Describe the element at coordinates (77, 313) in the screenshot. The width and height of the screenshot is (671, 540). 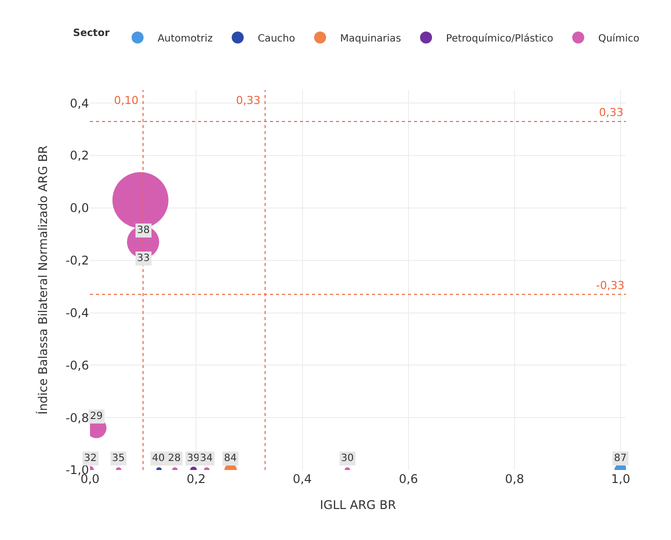
I see `y-tick-label: -0,4` at that location.